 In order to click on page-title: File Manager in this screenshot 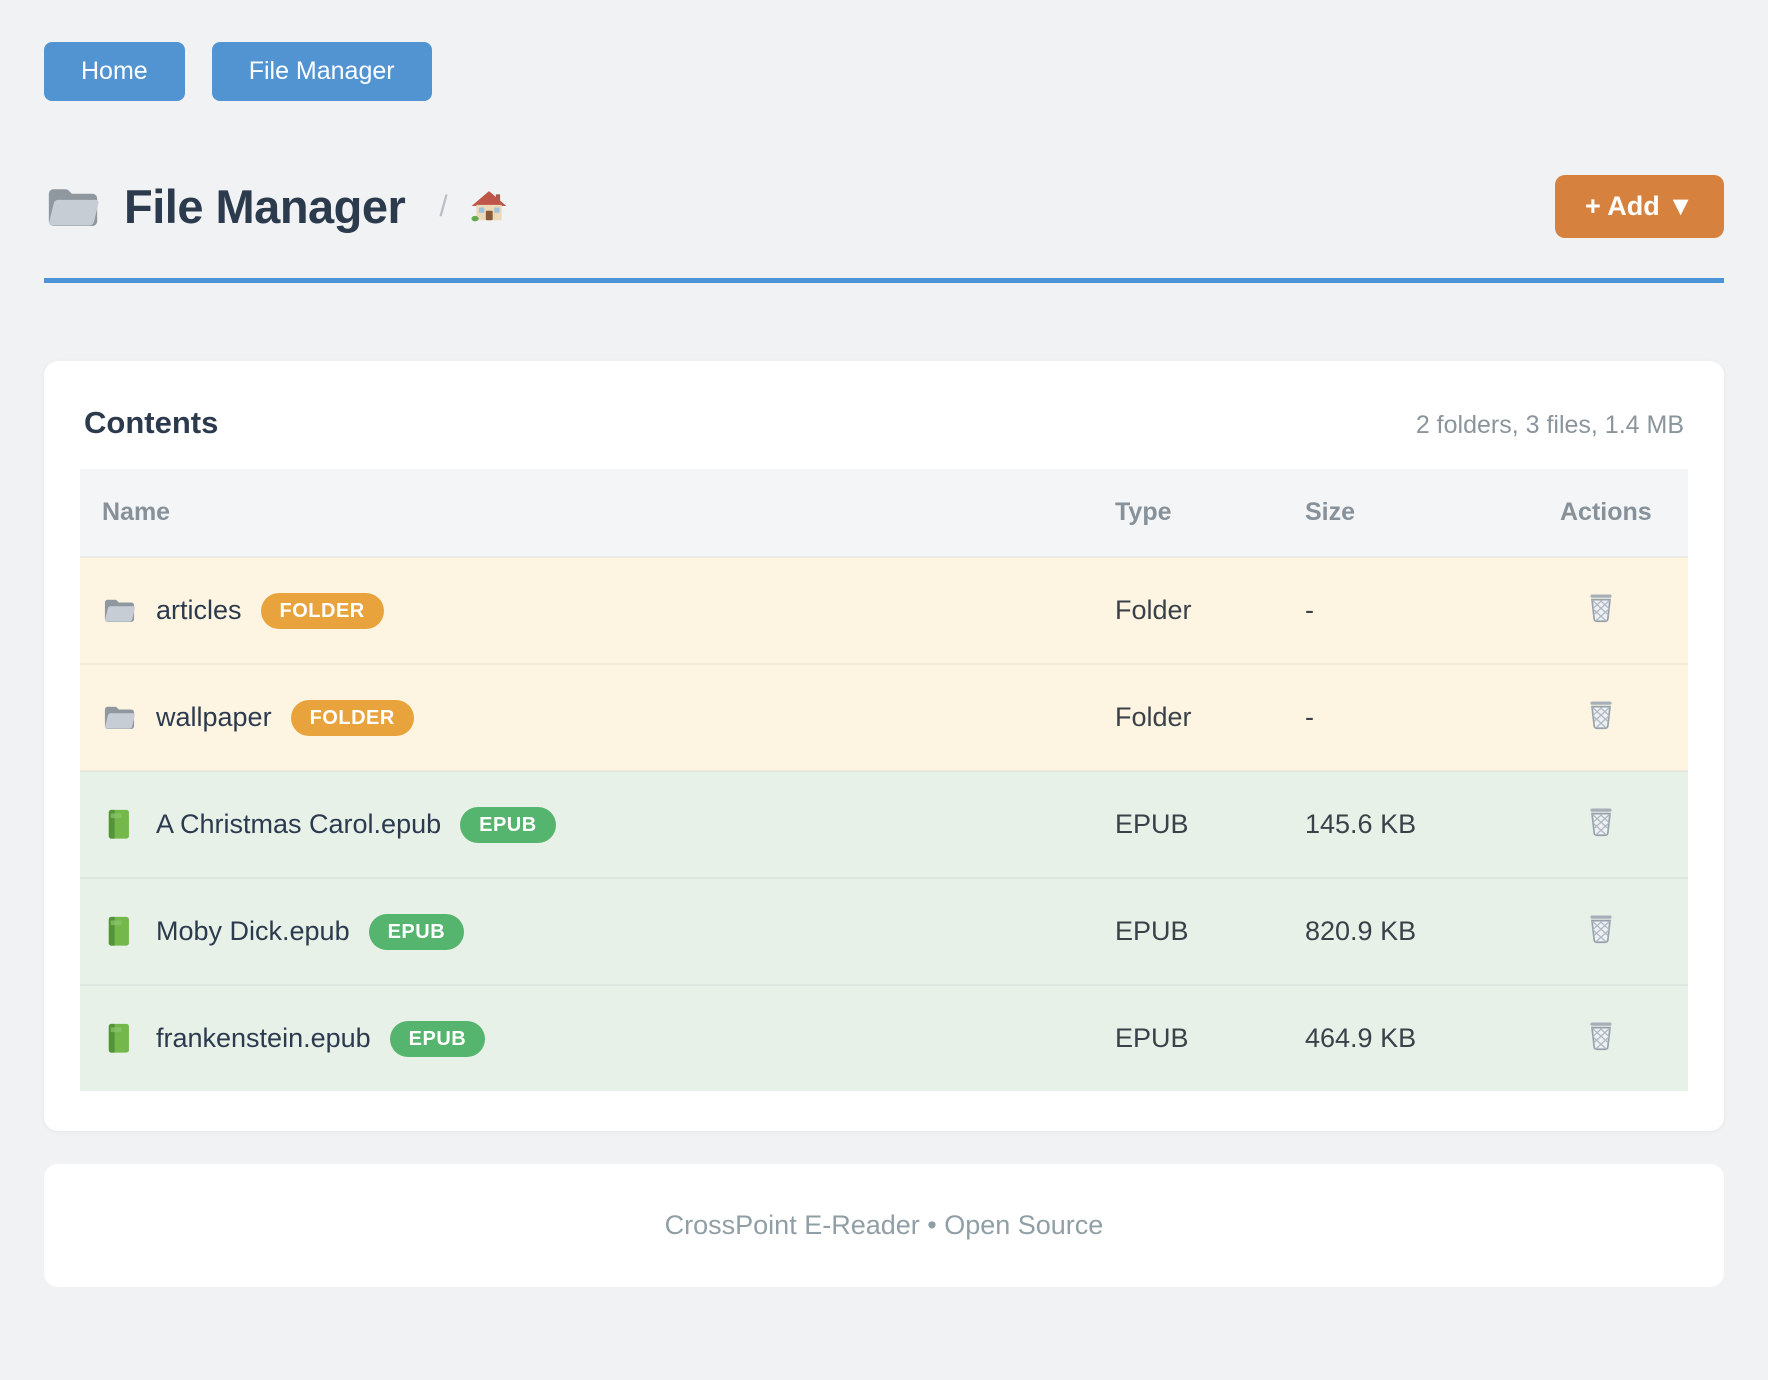, I will do `click(265, 206)`.